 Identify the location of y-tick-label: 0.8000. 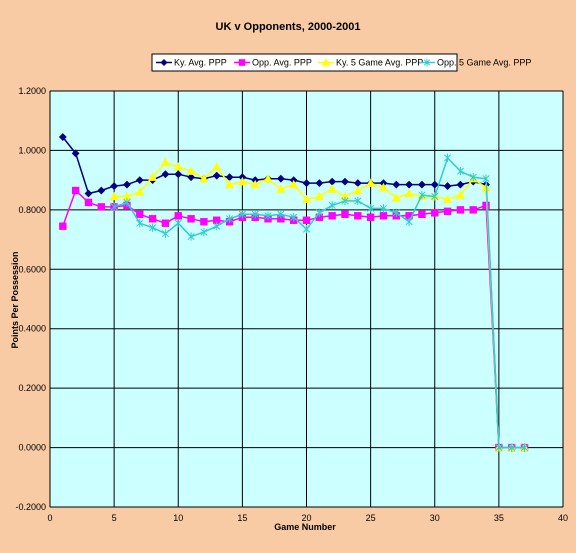
(32, 210).